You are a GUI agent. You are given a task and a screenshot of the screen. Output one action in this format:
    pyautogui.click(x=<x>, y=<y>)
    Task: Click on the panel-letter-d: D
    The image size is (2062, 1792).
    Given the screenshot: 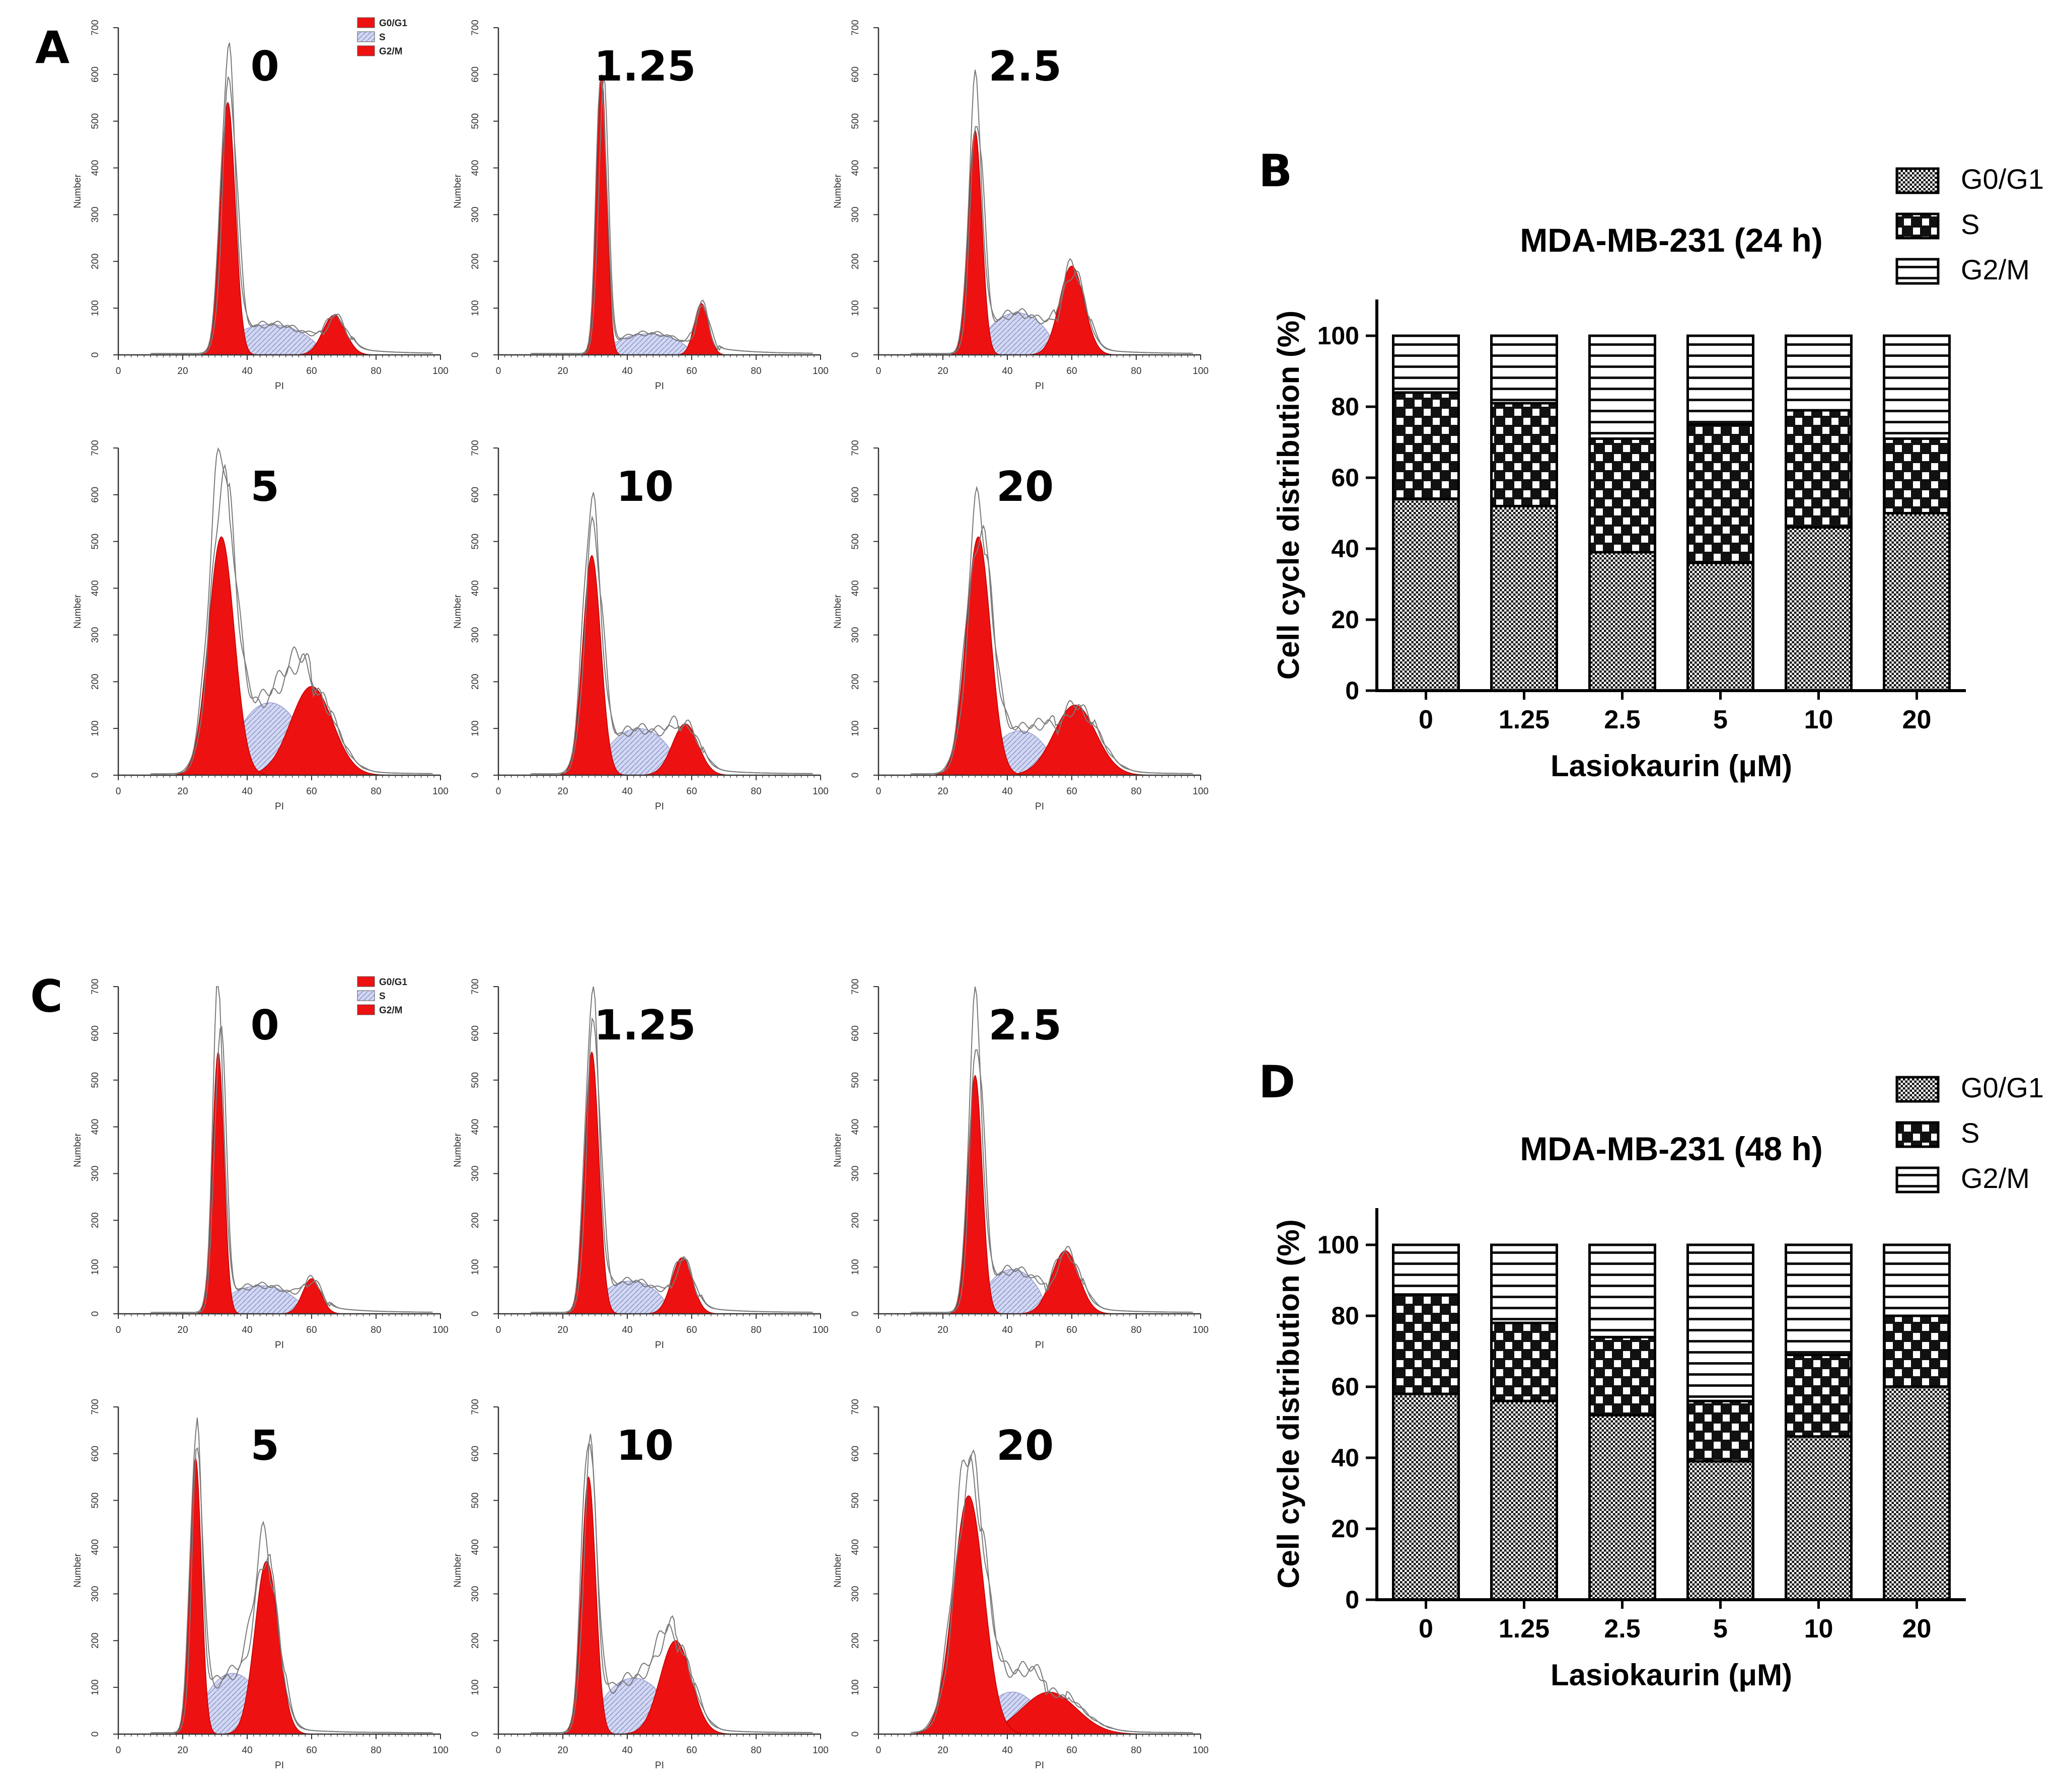 What is the action you would take?
    pyautogui.click(x=1277, y=1082)
    